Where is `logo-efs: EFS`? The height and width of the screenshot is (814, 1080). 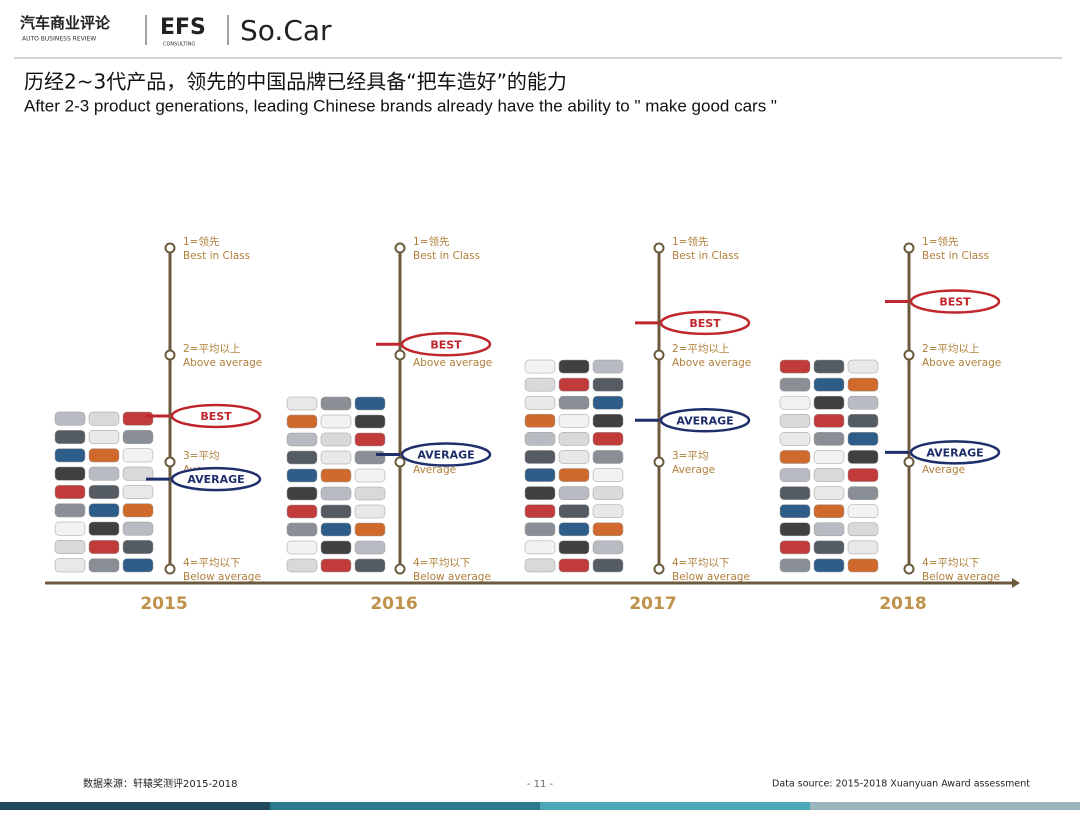 logo-efs: EFS is located at coordinates (183, 27).